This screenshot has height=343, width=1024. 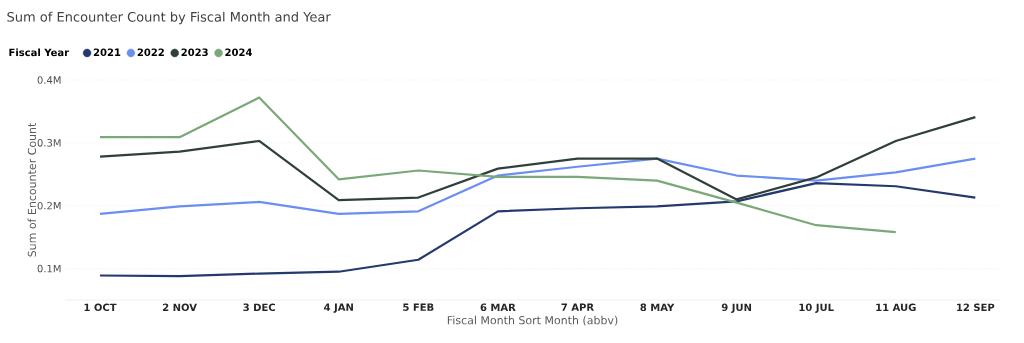 What do you see at coordinates (49, 268) in the screenshot?
I see `y-tick-label: 0.1M` at bounding box center [49, 268].